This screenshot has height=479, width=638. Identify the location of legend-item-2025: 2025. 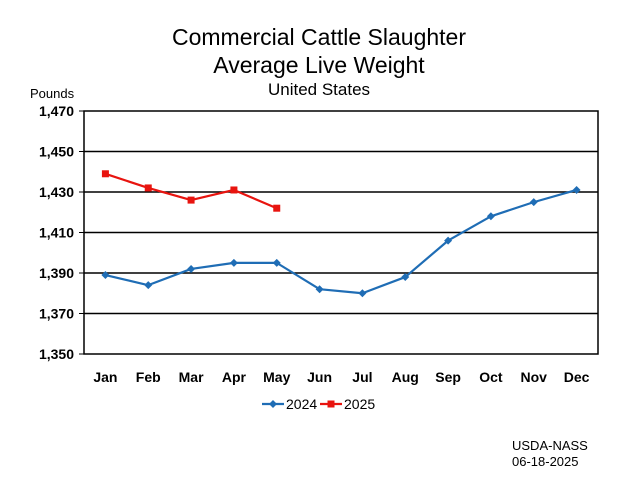
(347, 404).